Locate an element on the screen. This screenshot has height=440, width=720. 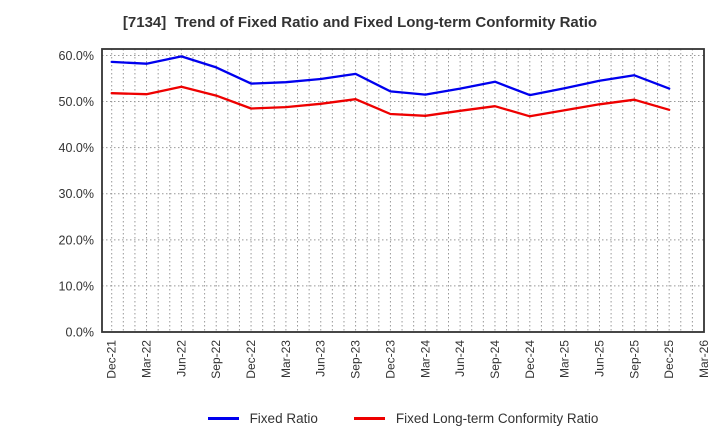
x-tick-label: Jun-22 is located at coordinates (181, 358).